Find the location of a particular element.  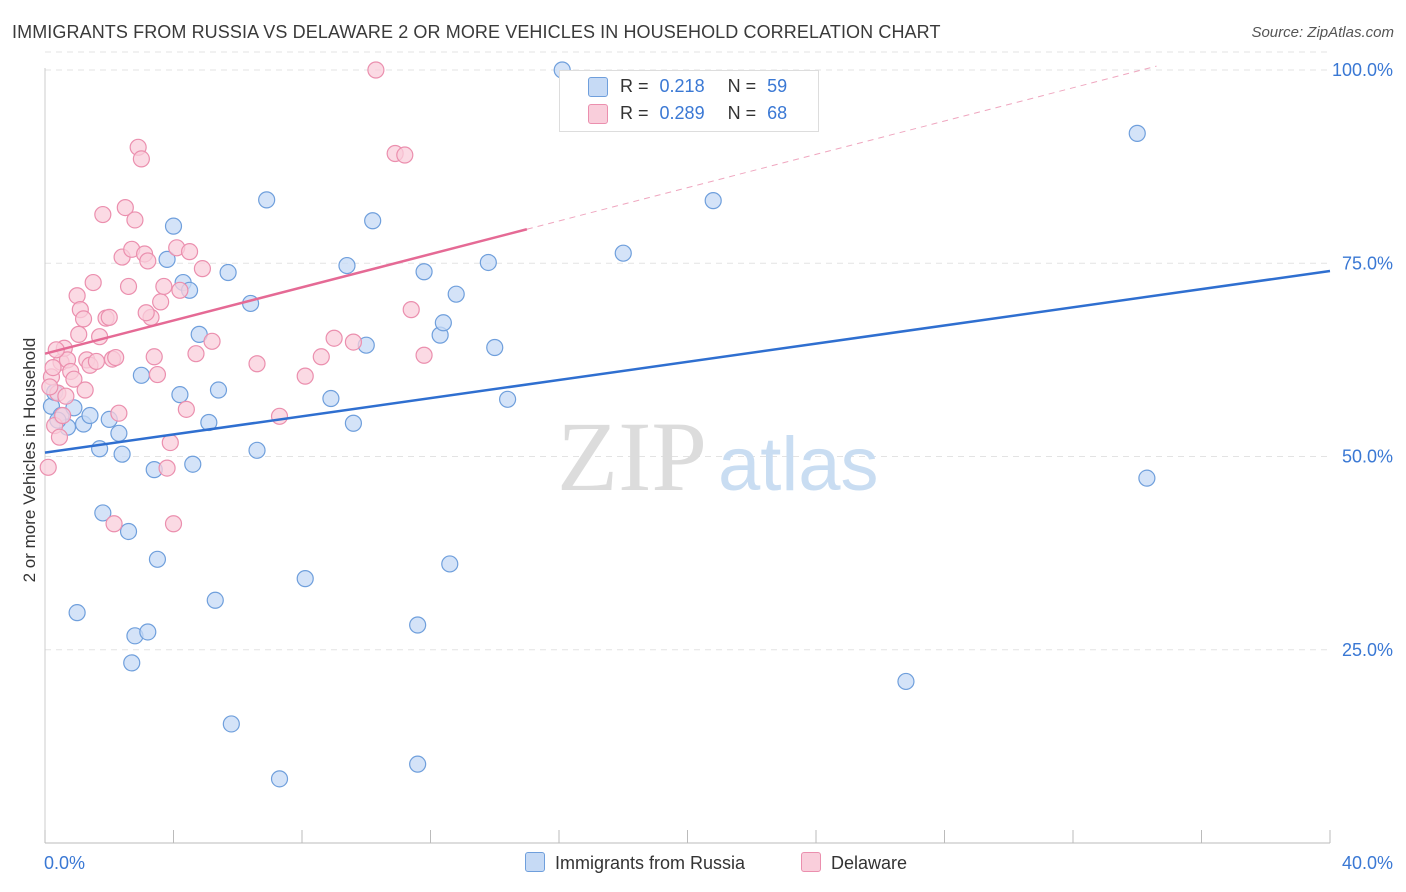

x-tick-label-max: 40.0% is located at coordinates (1367, 863).